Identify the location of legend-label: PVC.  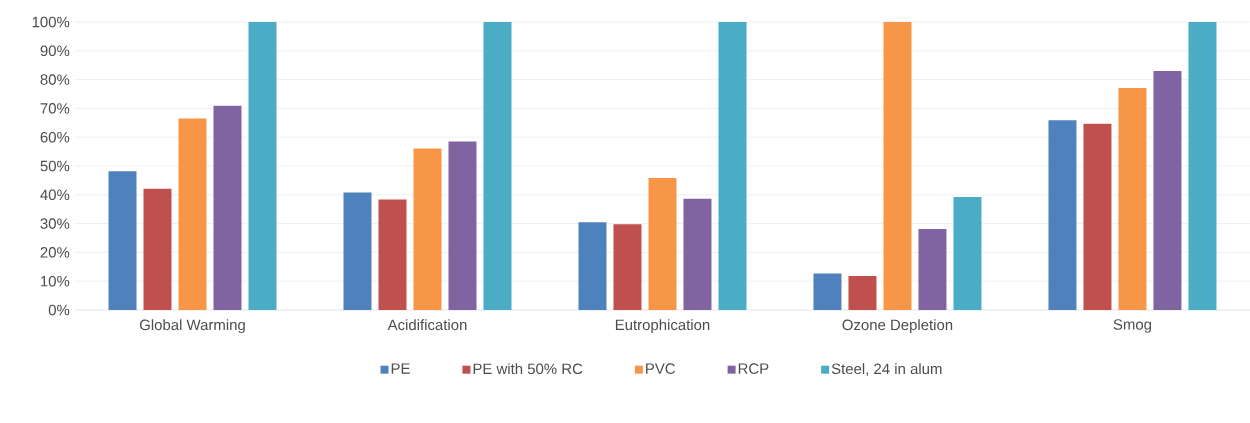
(661, 368).